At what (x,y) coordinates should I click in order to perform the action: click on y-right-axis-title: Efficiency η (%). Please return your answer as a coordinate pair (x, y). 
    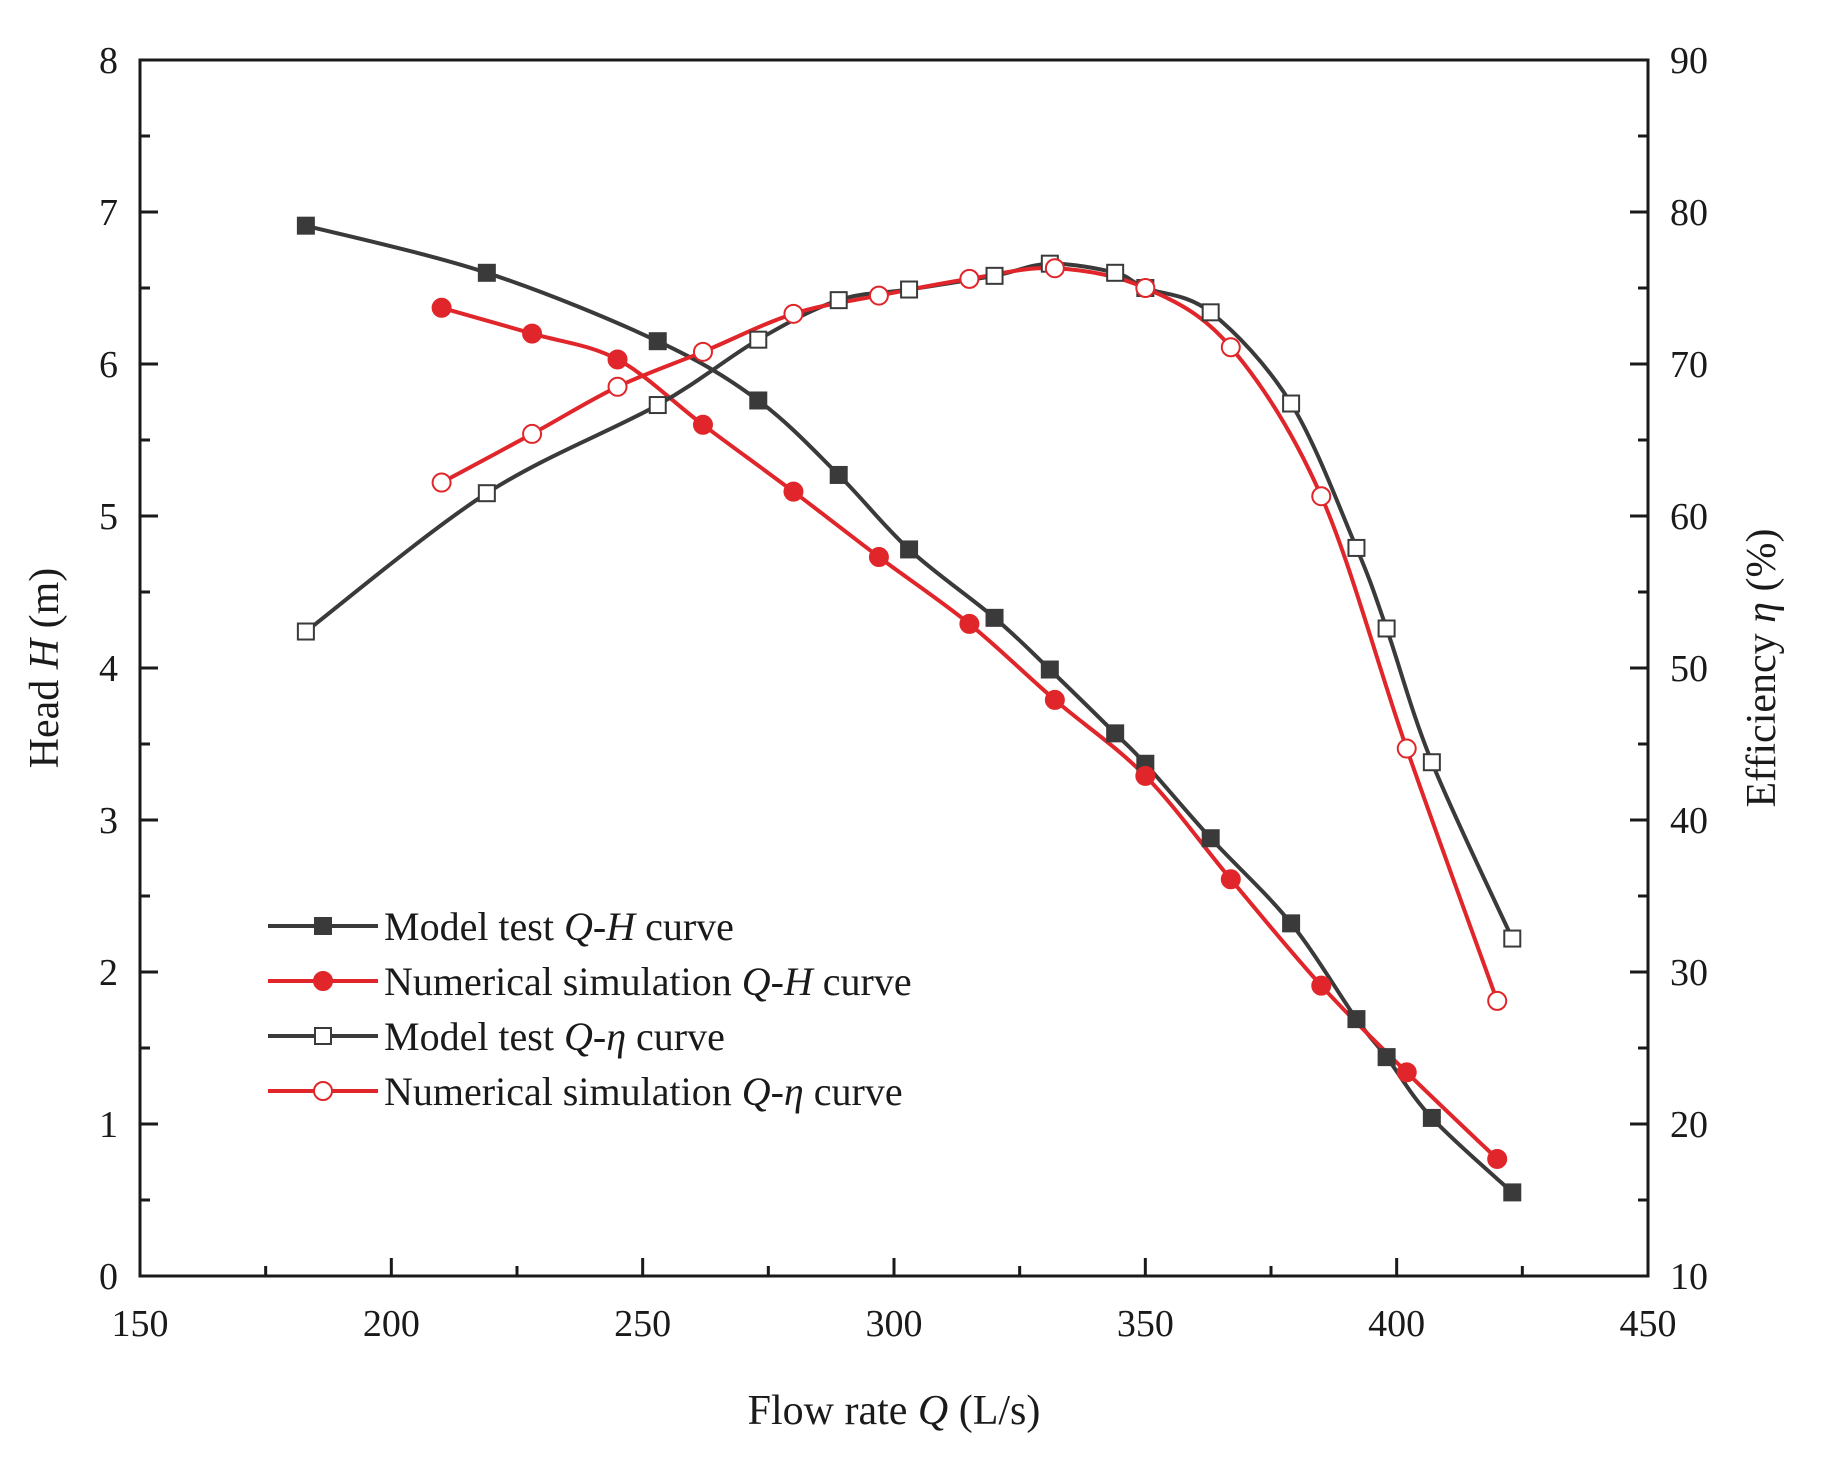
    Looking at the image, I should click on (1762, 668).